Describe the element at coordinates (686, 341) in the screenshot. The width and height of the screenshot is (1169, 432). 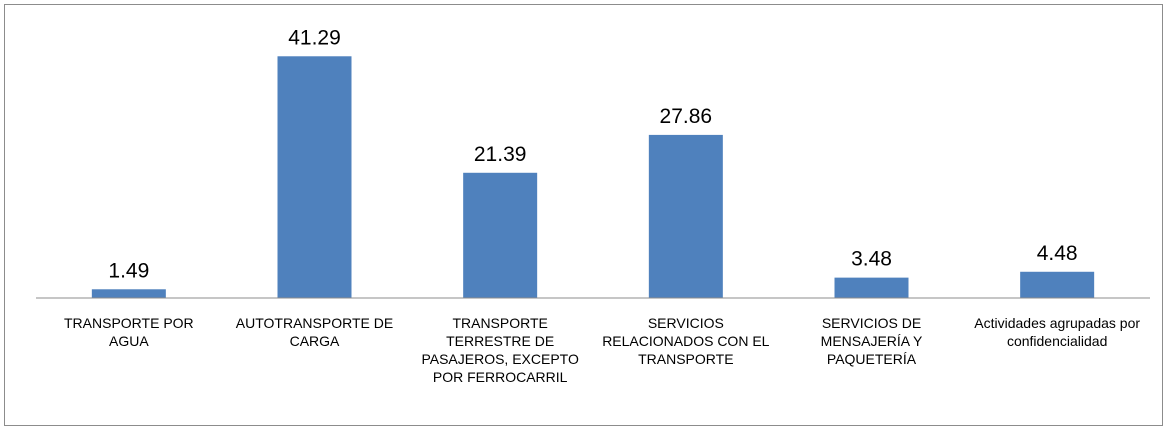
I see `x-tick-label: SERVICIOS RELACIONADOS CON EL TRANSPORTE` at that location.